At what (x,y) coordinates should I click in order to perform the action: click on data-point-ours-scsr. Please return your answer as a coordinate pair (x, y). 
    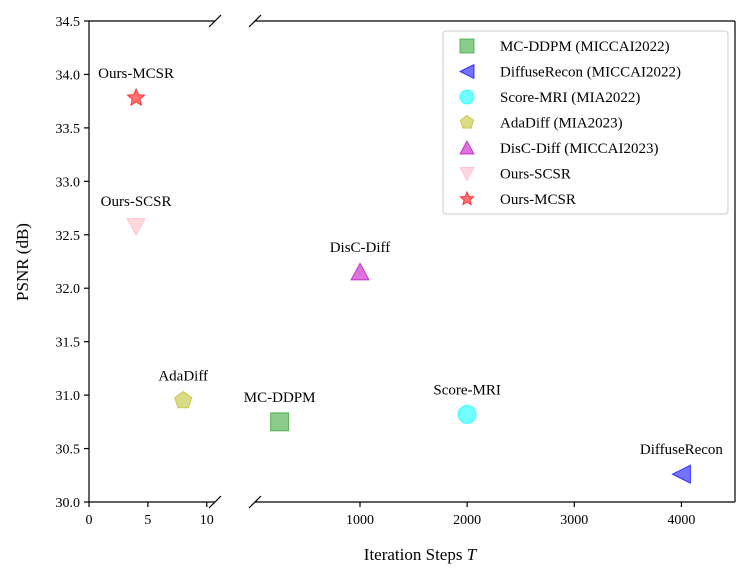
    Looking at the image, I should click on (136, 227).